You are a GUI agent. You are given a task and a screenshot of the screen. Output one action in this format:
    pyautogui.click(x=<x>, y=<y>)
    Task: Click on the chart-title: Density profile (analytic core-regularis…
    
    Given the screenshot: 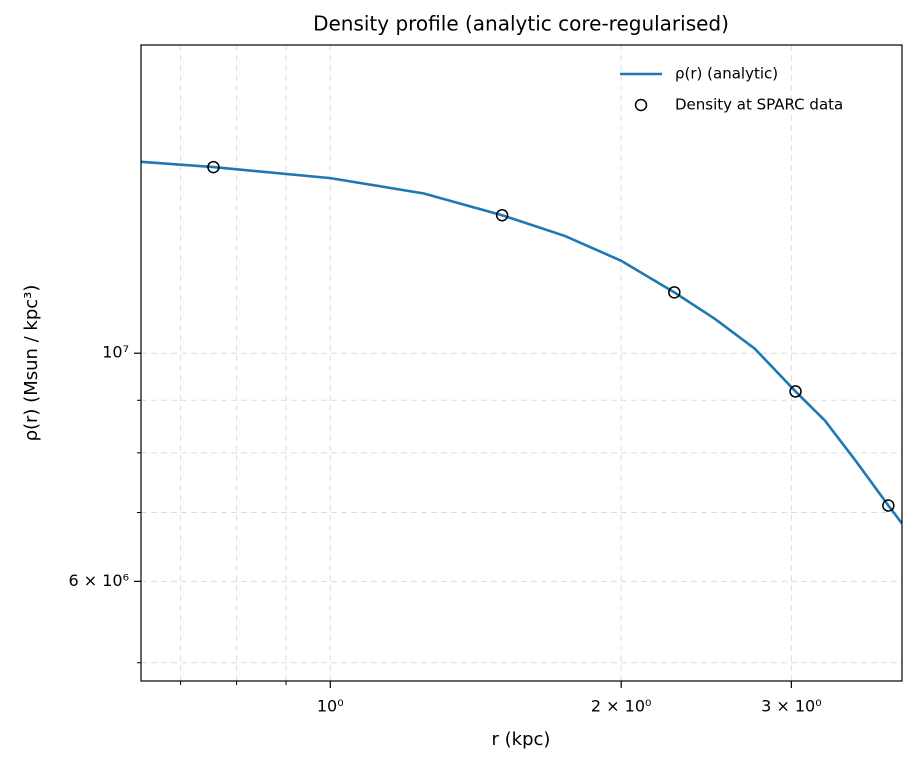 What is the action you would take?
    pyautogui.click(x=521, y=24)
    